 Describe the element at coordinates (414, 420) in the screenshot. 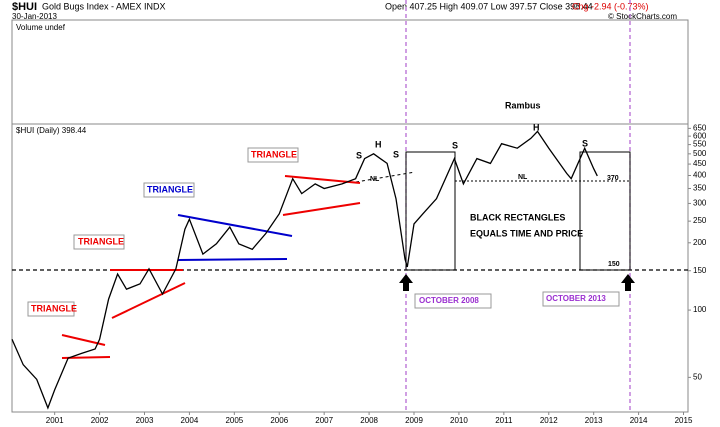

I see `x-tick-label: 2009` at that location.